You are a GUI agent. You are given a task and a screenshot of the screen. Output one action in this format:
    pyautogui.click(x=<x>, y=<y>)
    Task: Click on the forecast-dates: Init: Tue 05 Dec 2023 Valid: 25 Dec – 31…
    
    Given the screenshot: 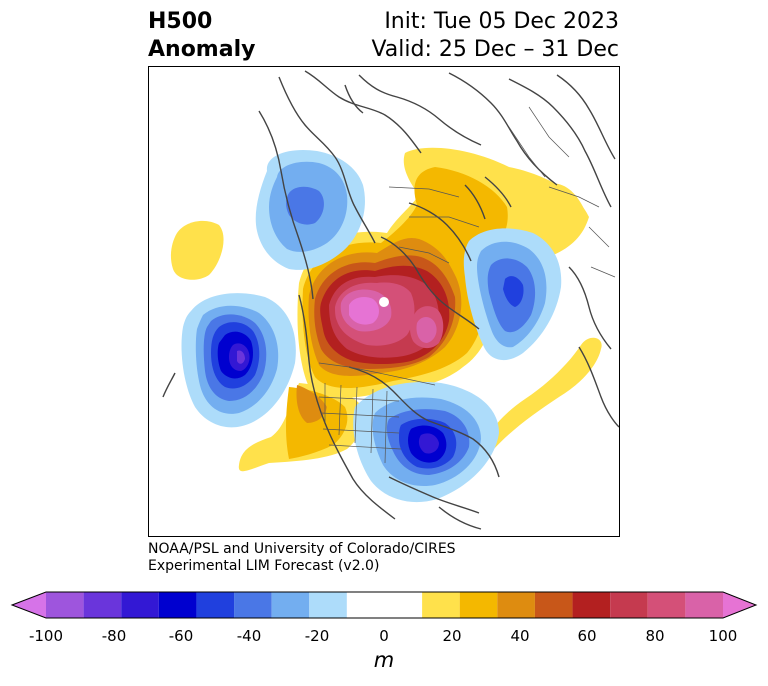 What is the action you would take?
    pyautogui.click(x=495, y=36)
    